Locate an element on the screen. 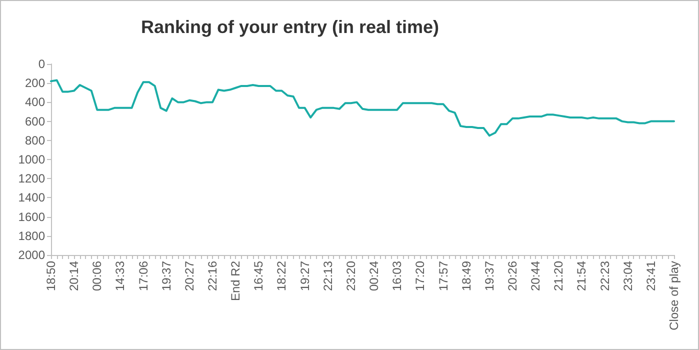 The height and width of the screenshot is (350, 699). x-tick-label: 23:41 is located at coordinates (651, 276).